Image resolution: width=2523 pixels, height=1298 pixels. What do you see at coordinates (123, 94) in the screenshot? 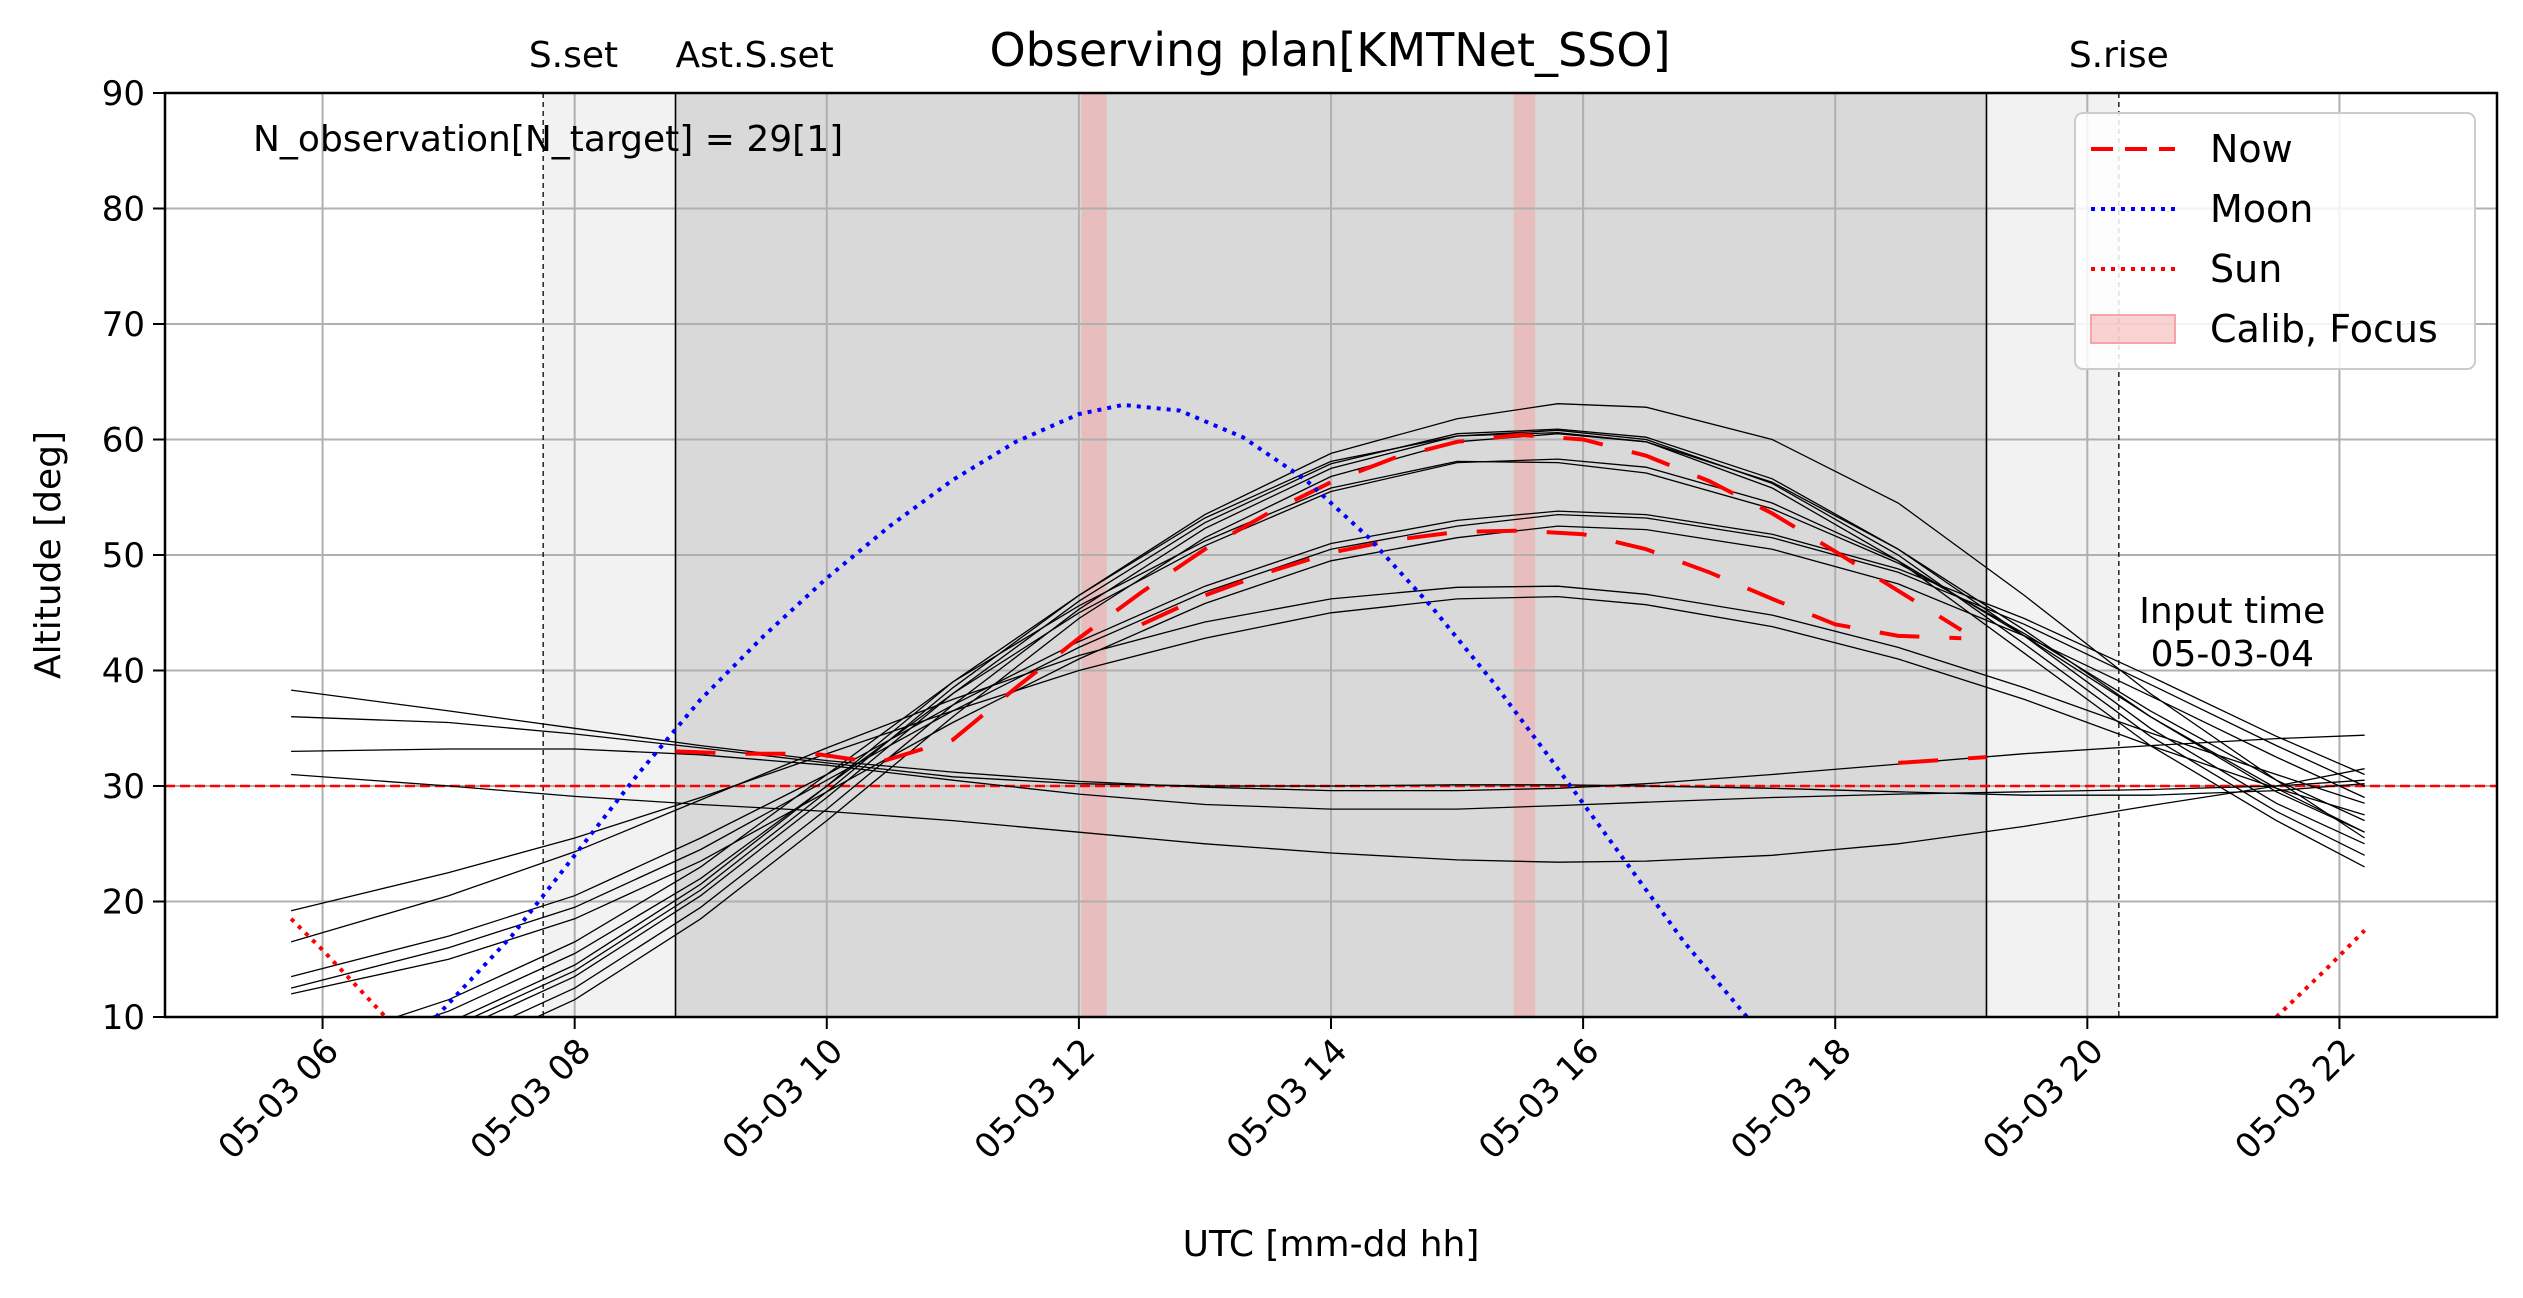
I see `y-tick-label-8: 90` at bounding box center [123, 94].